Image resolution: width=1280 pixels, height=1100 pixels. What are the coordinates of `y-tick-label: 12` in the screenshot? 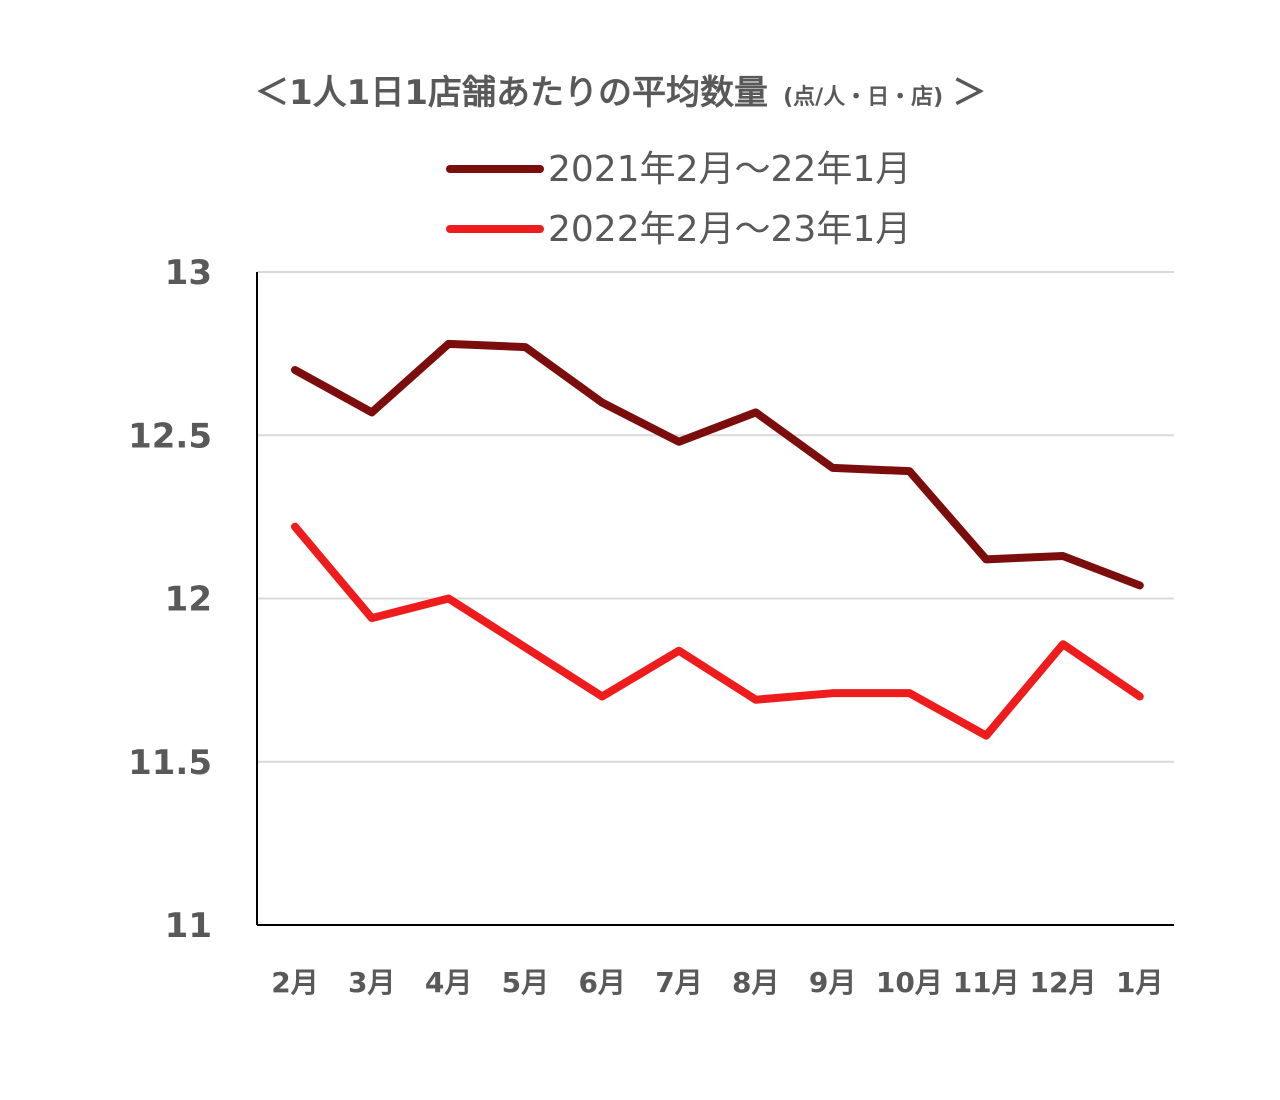 It's located at (188, 600).